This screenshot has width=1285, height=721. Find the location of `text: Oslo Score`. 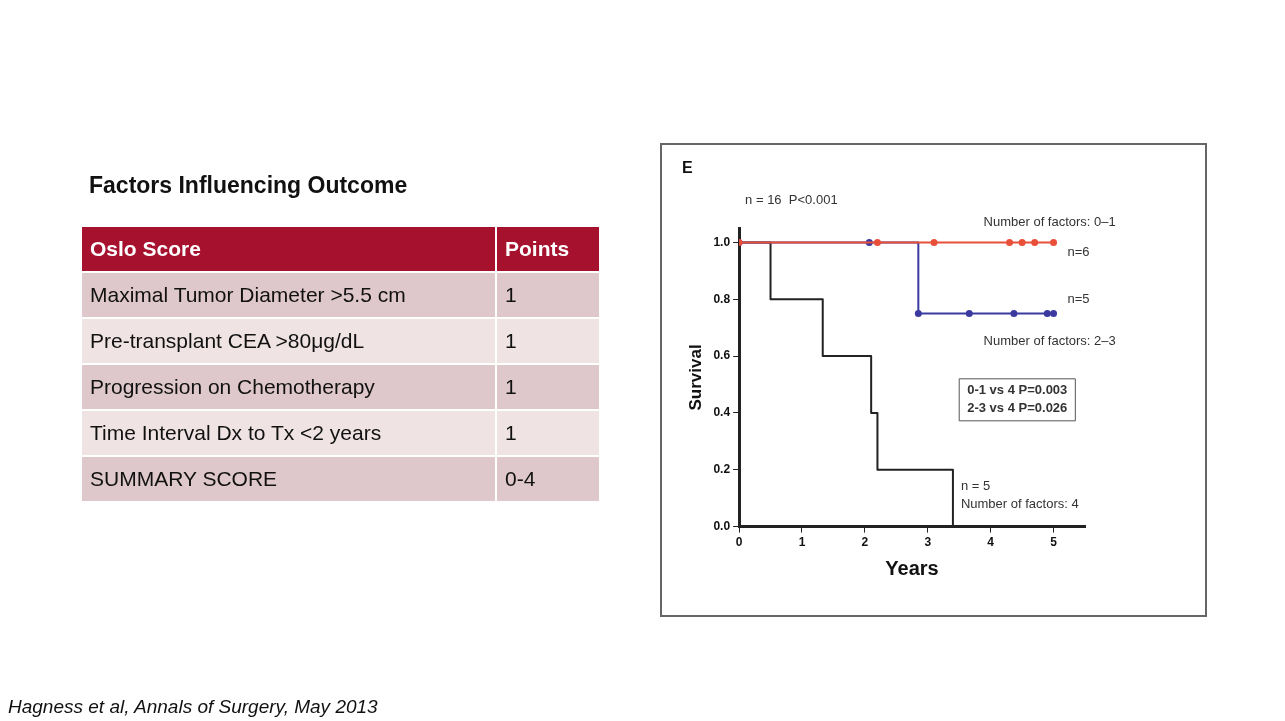

text: Oslo Score is located at coordinates (288, 249).